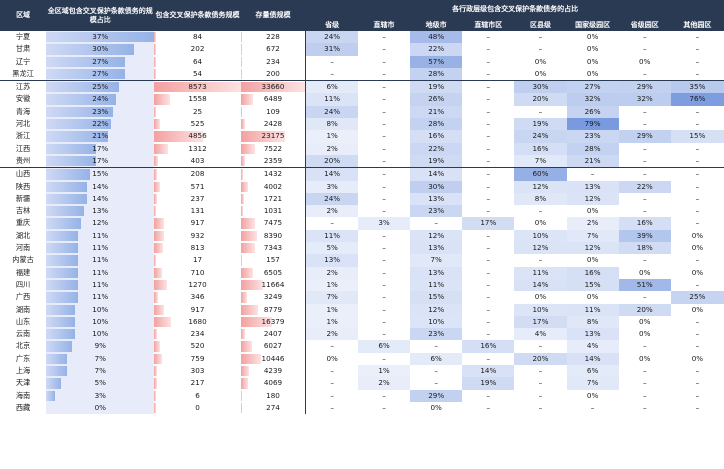 The height and width of the screenshot is (469, 724). What do you see at coordinates (100, 395) in the screenshot?
I see `row-share-all: 3%` at bounding box center [100, 395].